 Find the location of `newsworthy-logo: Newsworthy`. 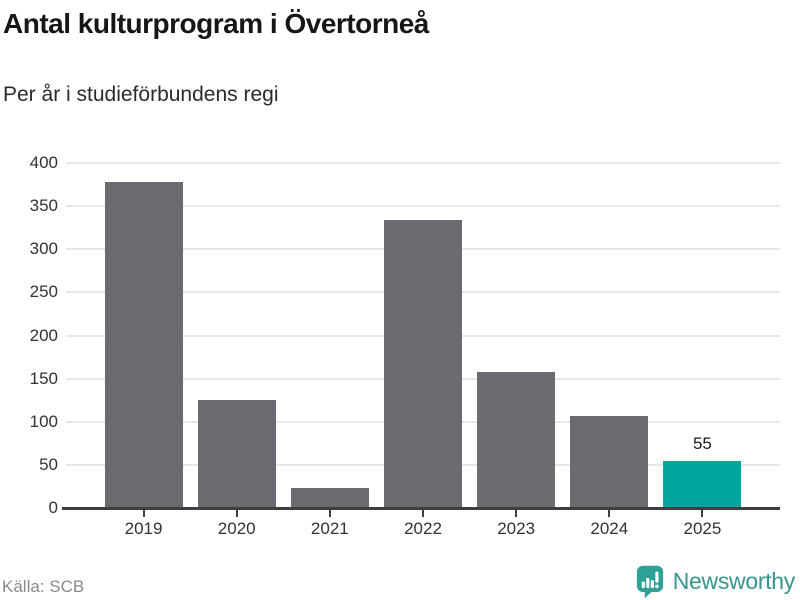

newsworthy-logo: Newsworthy is located at coordinates (715, 581).